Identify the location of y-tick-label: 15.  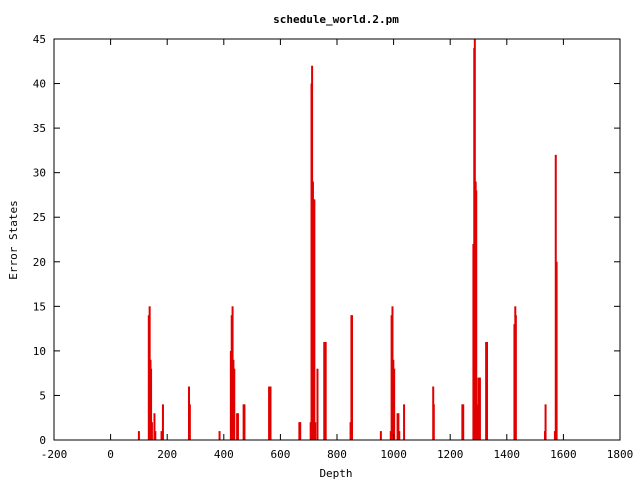
(39, 306).